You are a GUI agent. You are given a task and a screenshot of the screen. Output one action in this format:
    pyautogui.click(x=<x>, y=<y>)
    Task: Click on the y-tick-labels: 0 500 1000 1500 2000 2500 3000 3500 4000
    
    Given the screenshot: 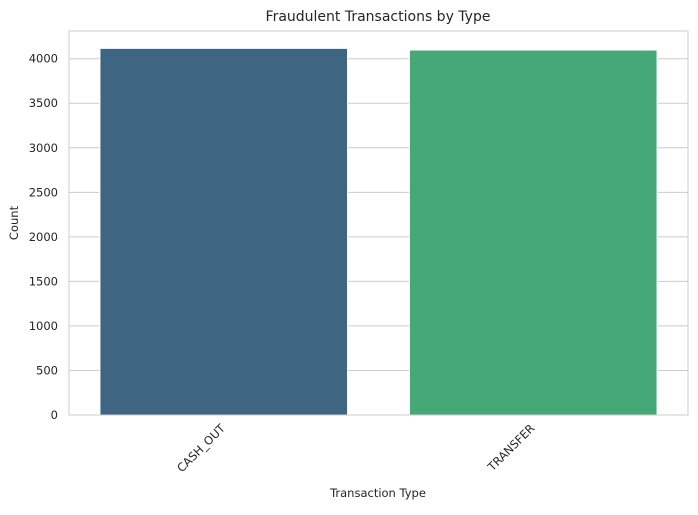 What is the action you would take?
    pyautogui.click(x=43, y=237)
    